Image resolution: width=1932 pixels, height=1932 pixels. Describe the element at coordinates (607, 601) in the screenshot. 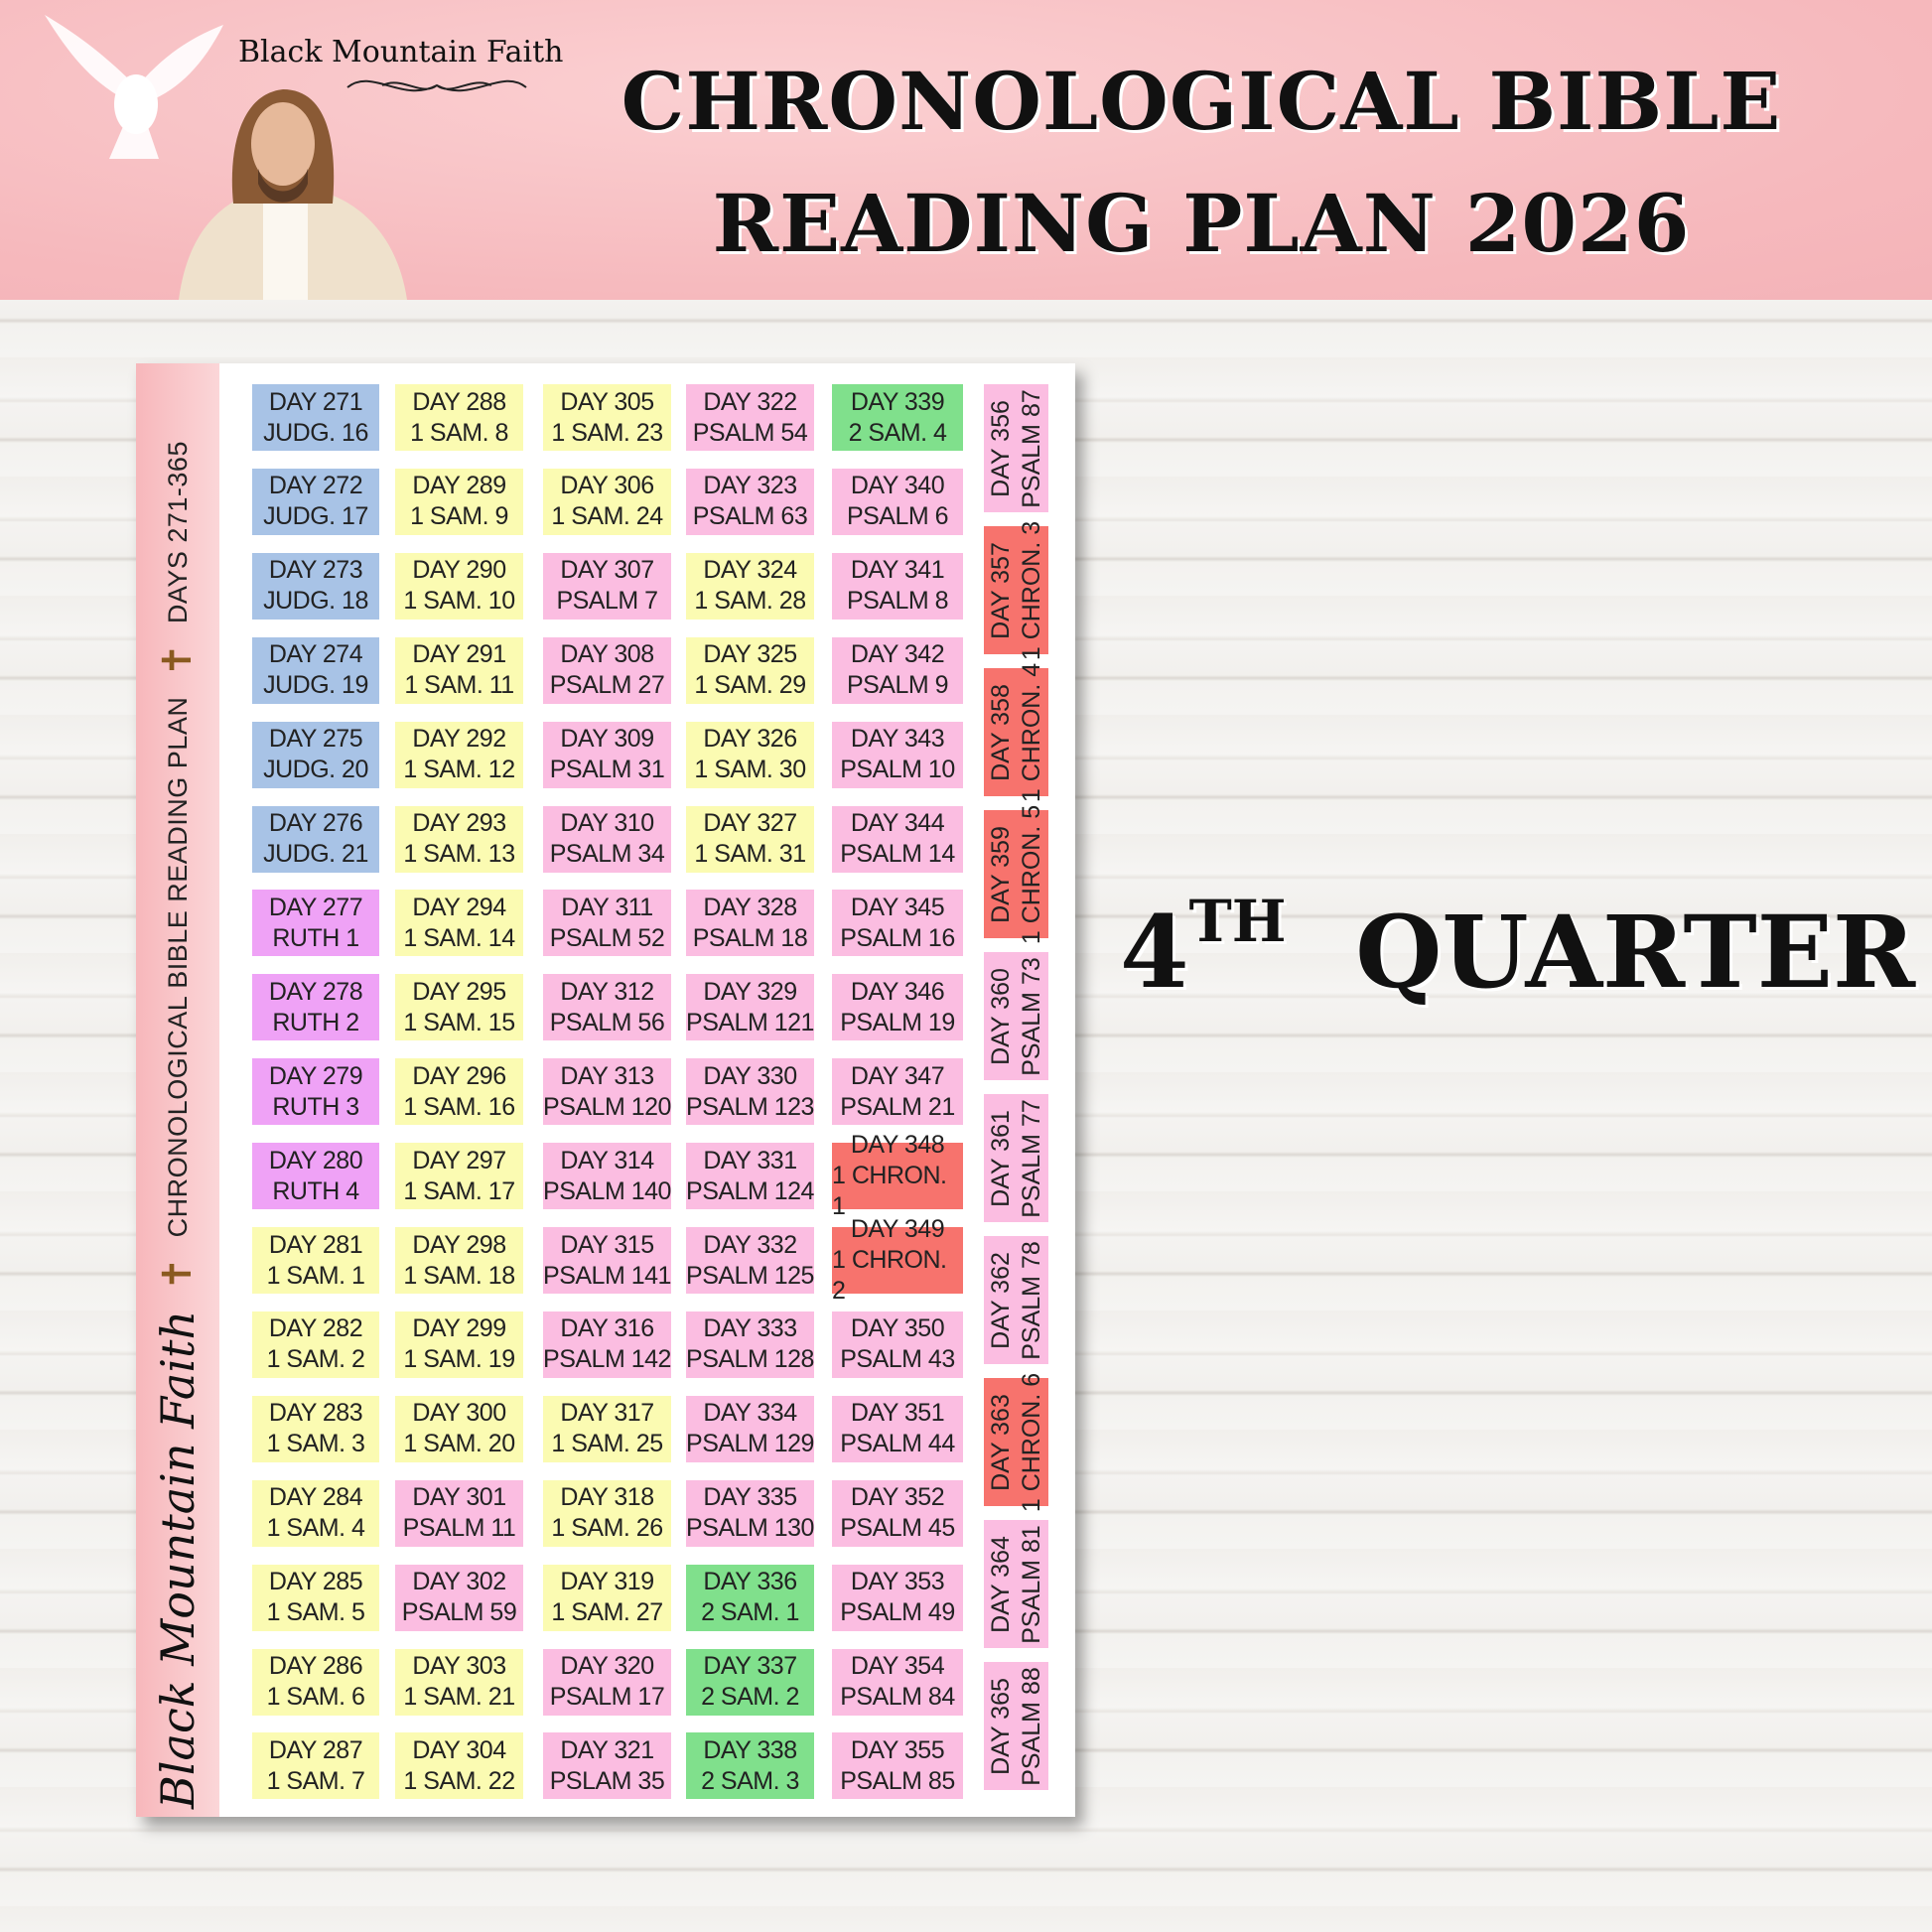

I see `cell-passage: PSALM 7` at that location.